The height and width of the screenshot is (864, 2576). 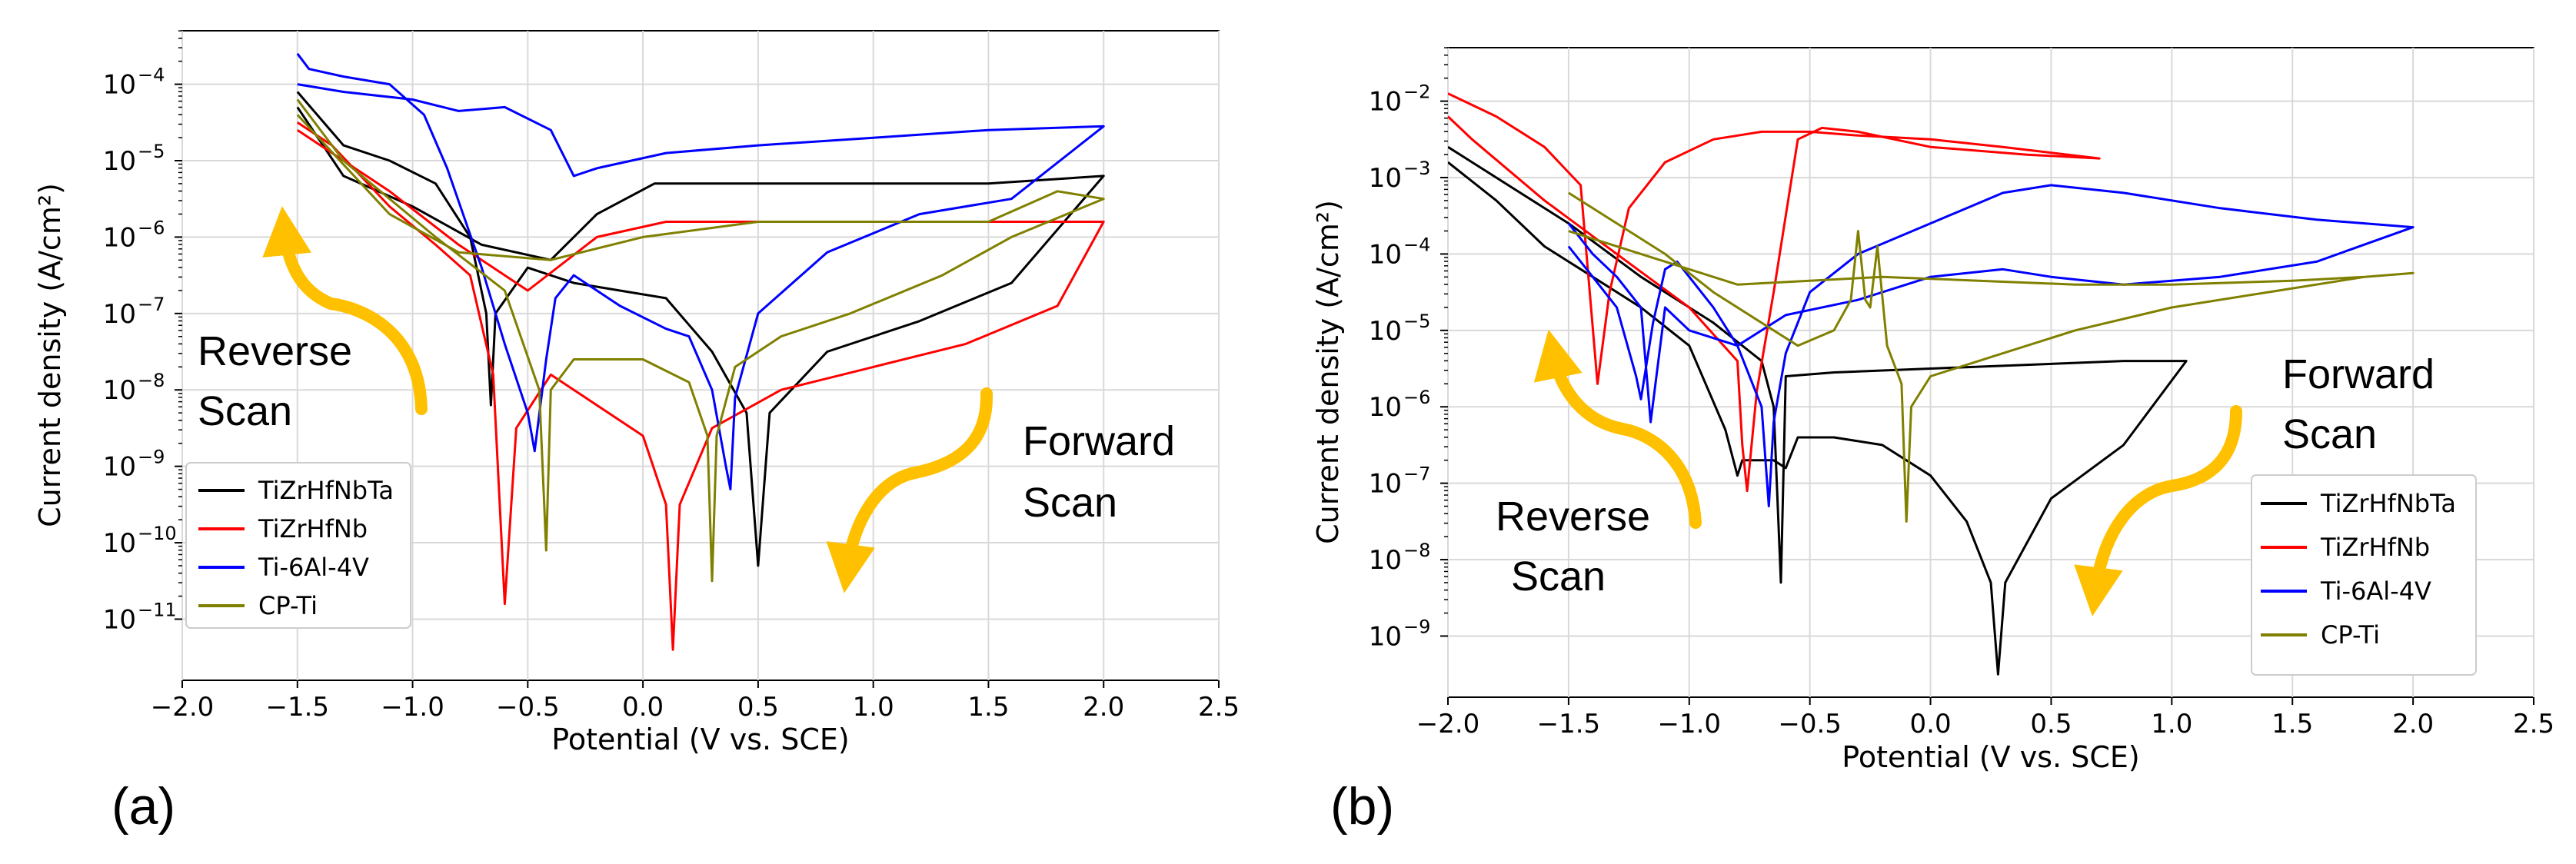 I want to click on series-line-ti-6al-4v, so click(x=1991, y=345).